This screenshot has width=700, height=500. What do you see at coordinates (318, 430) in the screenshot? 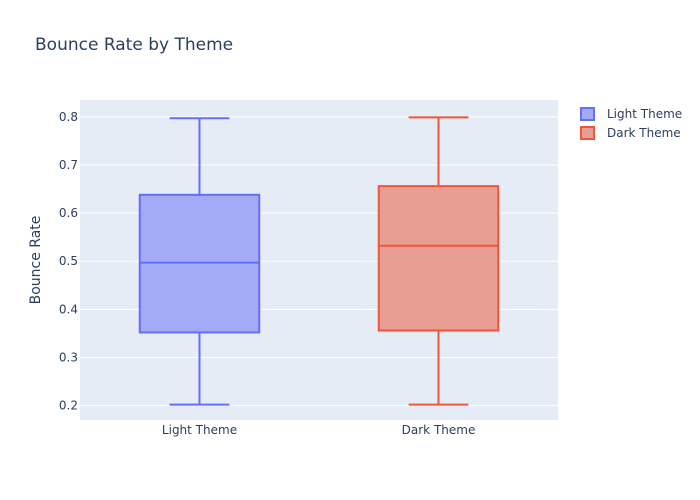
I see `x-axis-ticks: Light Theme Dark Theme` at bounding box center [318, 430].